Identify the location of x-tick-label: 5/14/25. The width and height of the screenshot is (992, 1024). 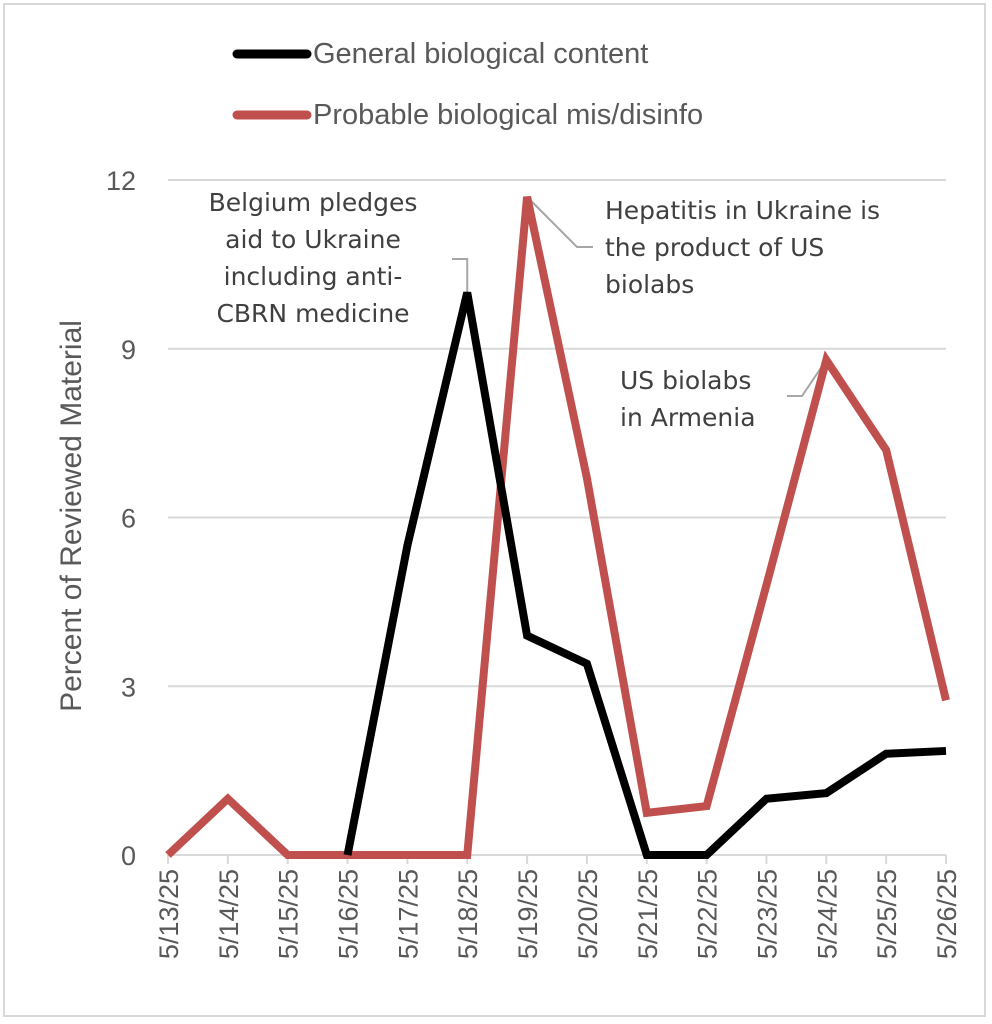
(229, 914).